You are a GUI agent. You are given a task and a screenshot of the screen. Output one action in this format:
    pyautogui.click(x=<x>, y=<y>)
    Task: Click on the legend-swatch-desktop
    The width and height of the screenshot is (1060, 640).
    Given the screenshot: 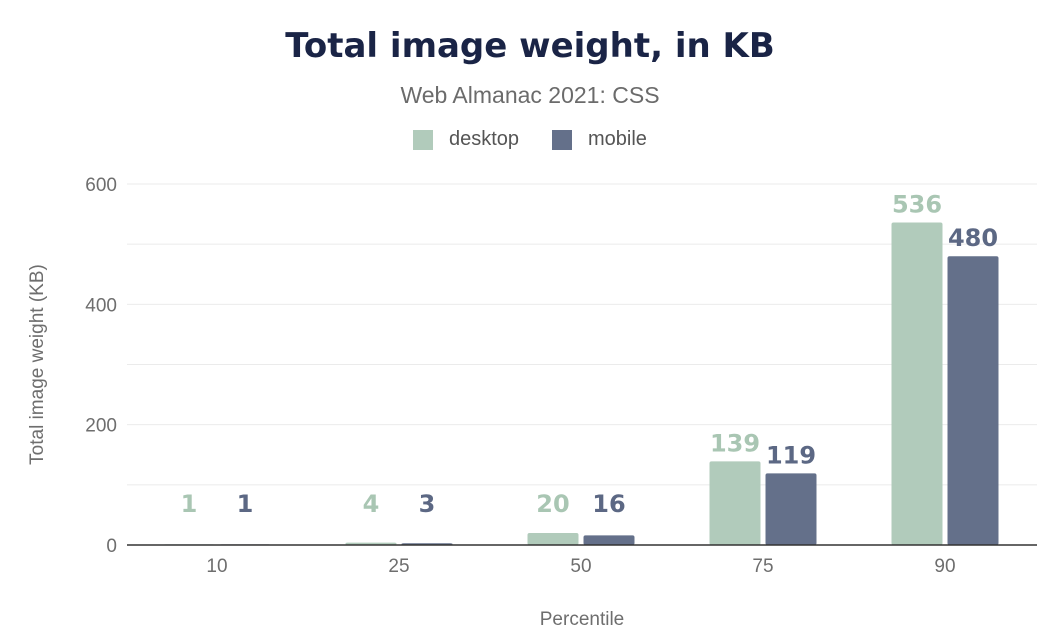 What is the action you would take?
    pyautogui.click(x=423, y=139)
    